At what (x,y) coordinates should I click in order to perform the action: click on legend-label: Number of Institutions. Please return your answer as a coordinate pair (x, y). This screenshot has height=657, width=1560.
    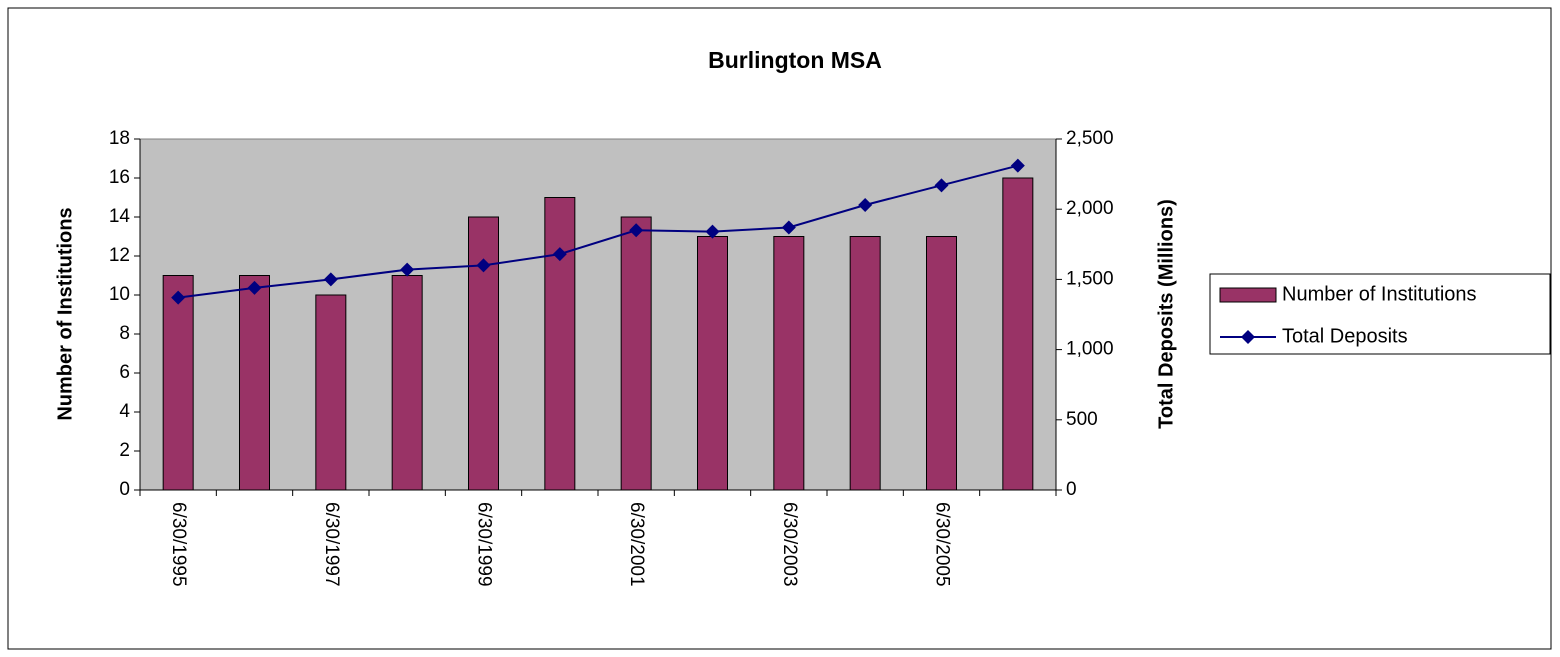
    Looking at the image, I should click on (1379, 294).